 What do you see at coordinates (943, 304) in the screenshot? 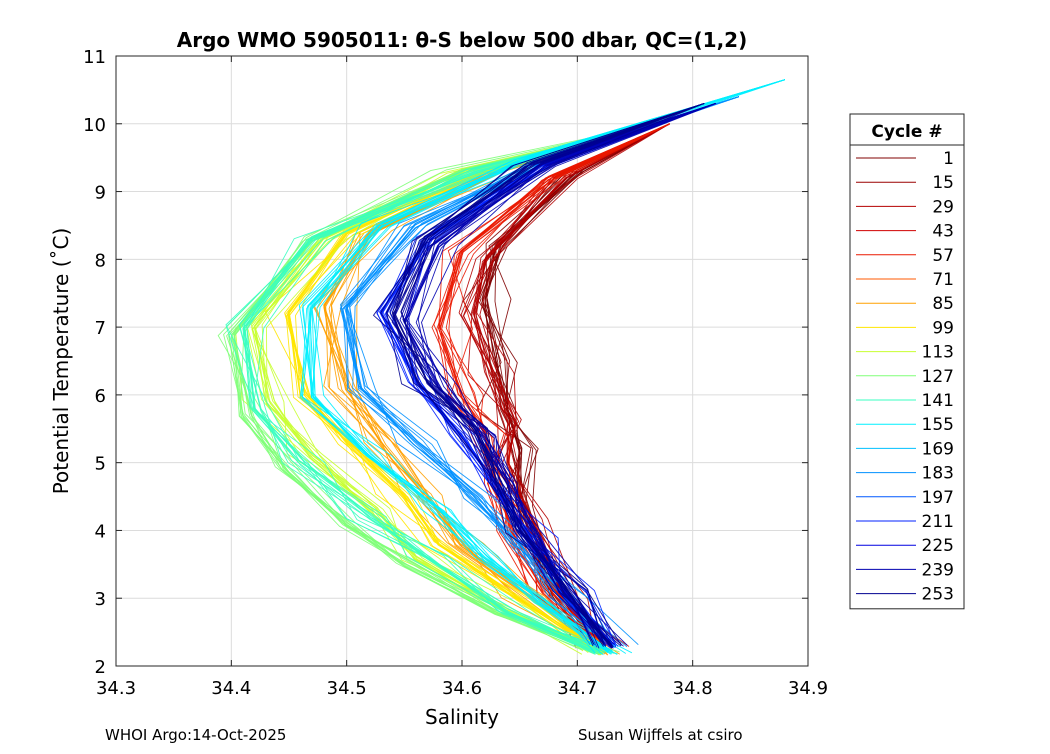
I see `legend-label: 85` at bounding box center [943, 304].